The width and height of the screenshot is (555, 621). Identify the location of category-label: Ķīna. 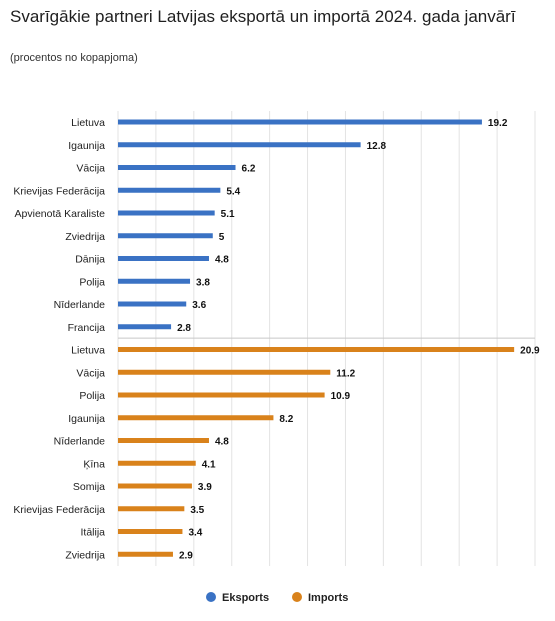
(94, 464).